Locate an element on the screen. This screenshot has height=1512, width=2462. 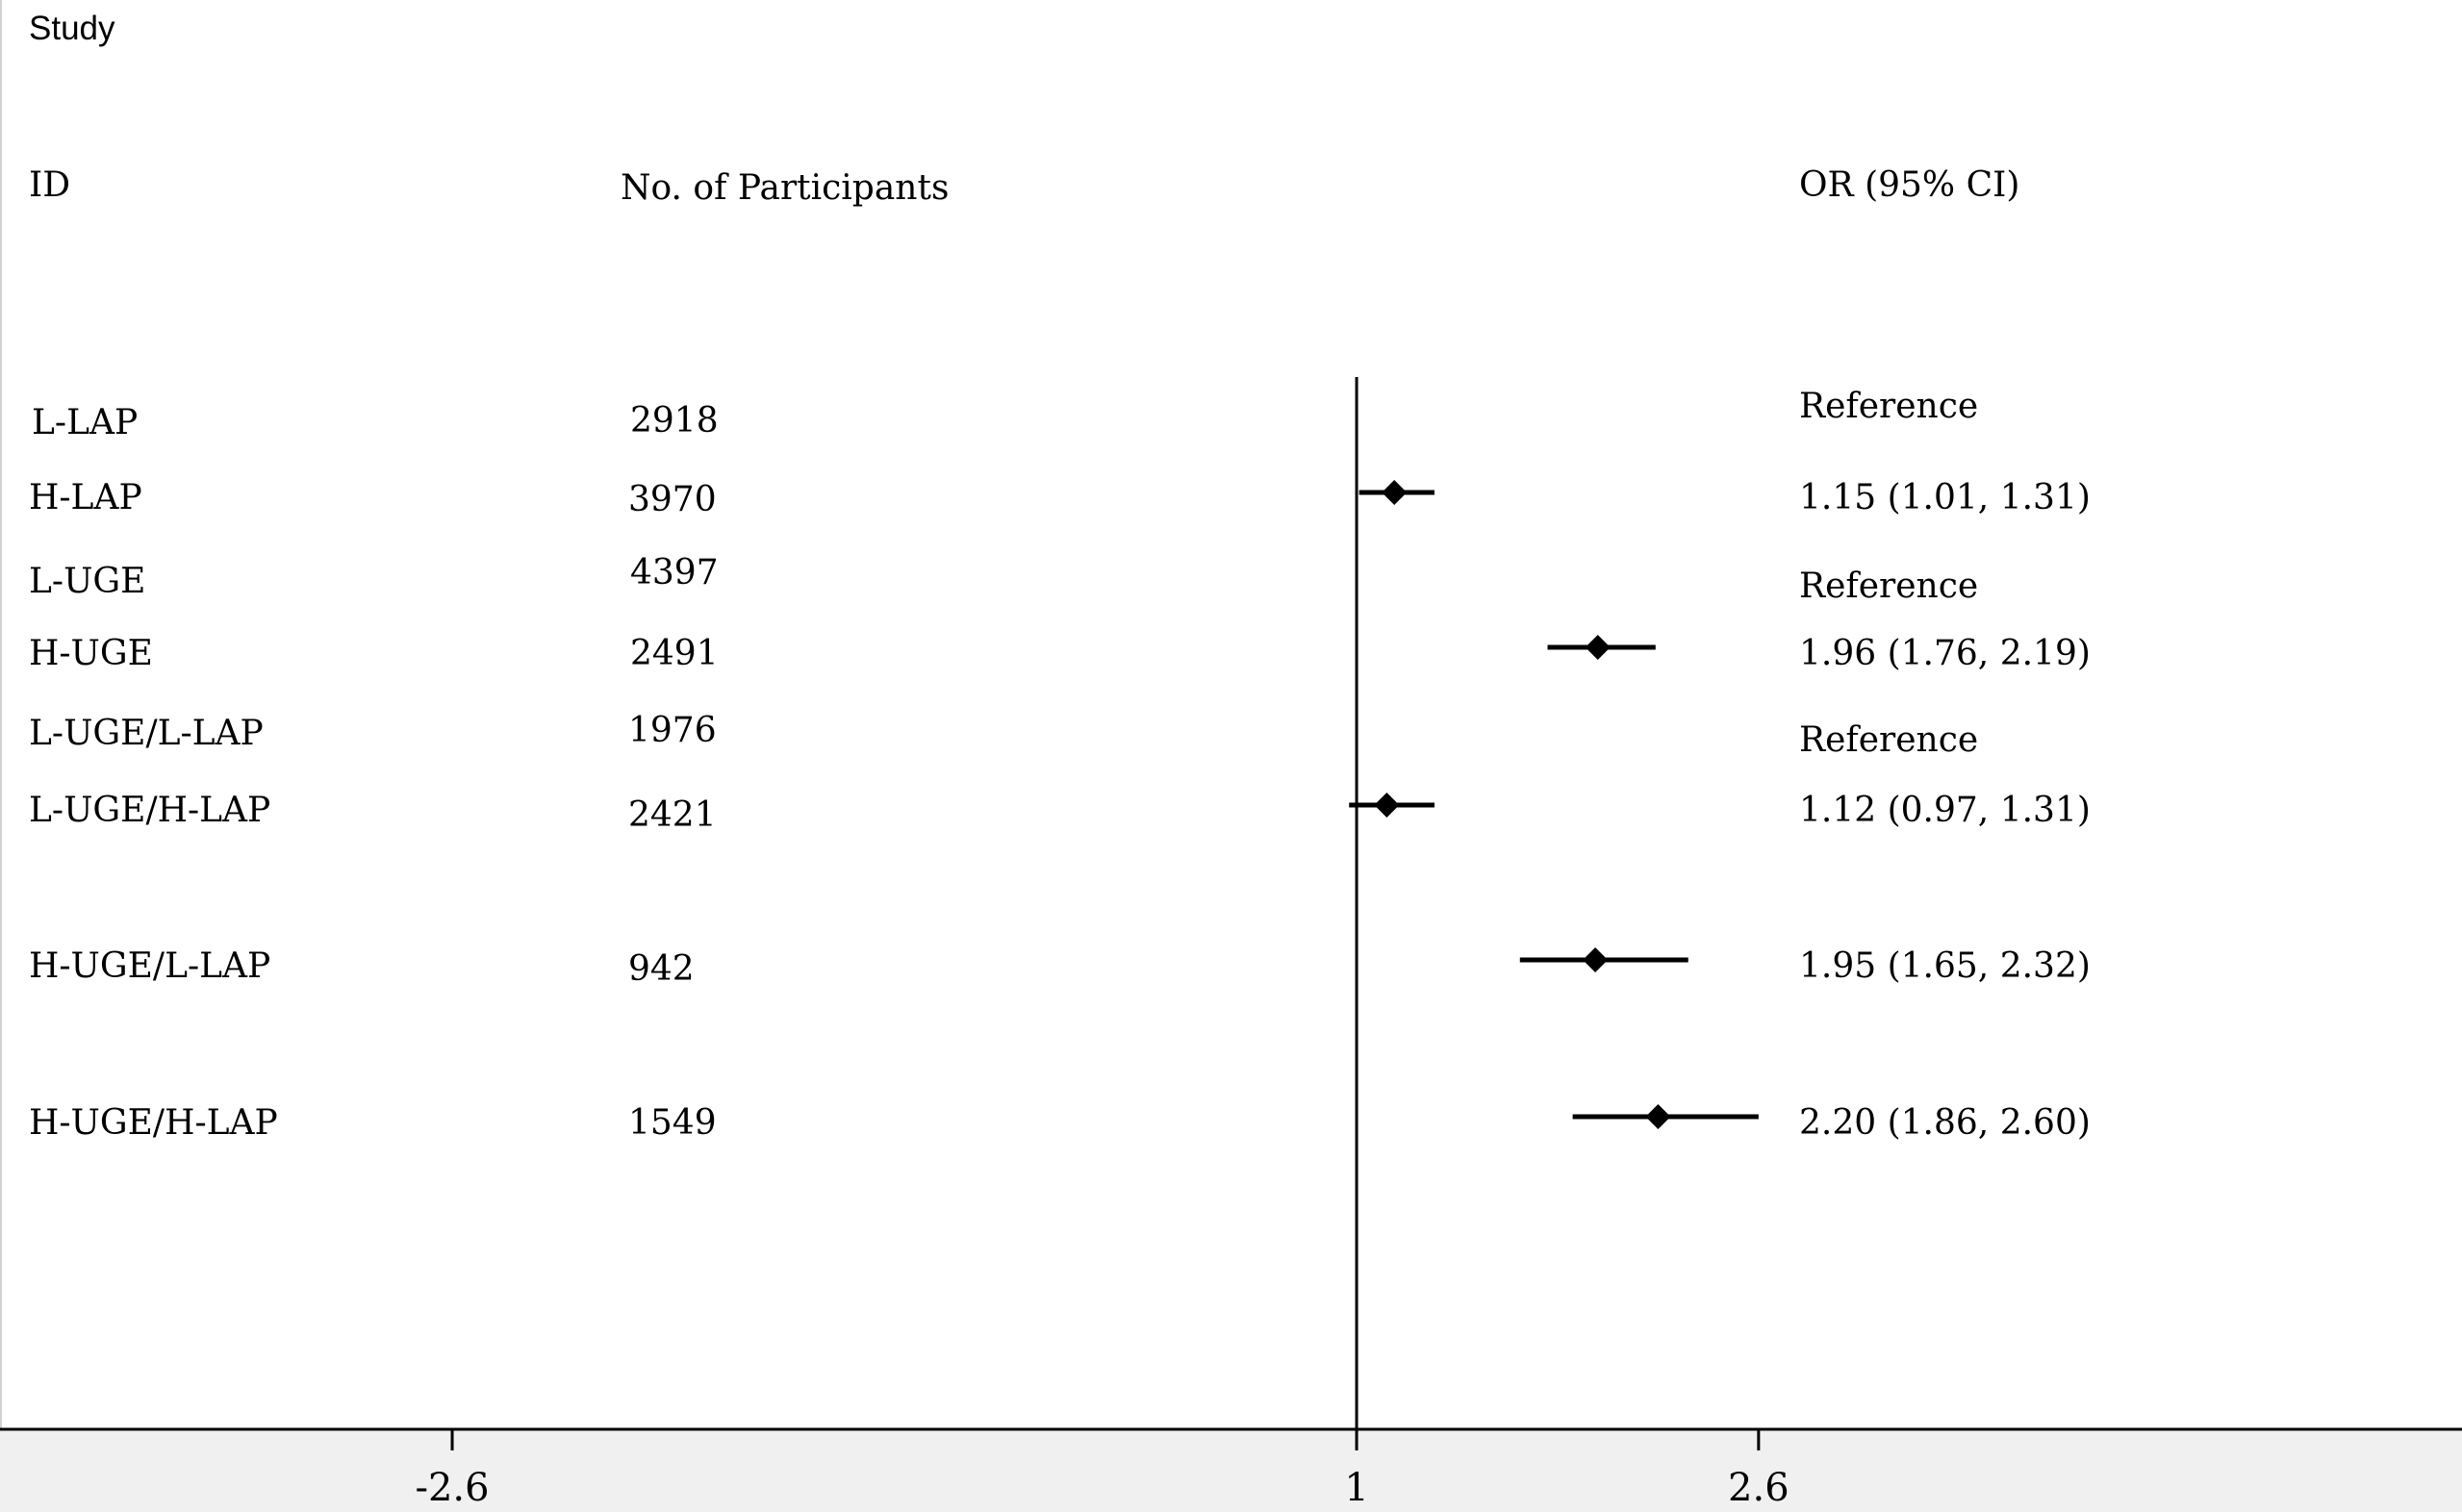
x-tick-label: 2.6 is located at coordinates (1758, 1488).